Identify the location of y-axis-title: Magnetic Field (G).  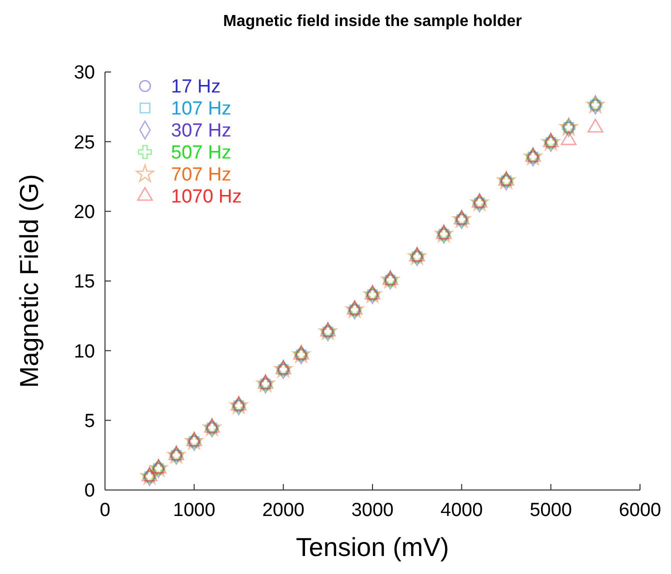
(29, 281).